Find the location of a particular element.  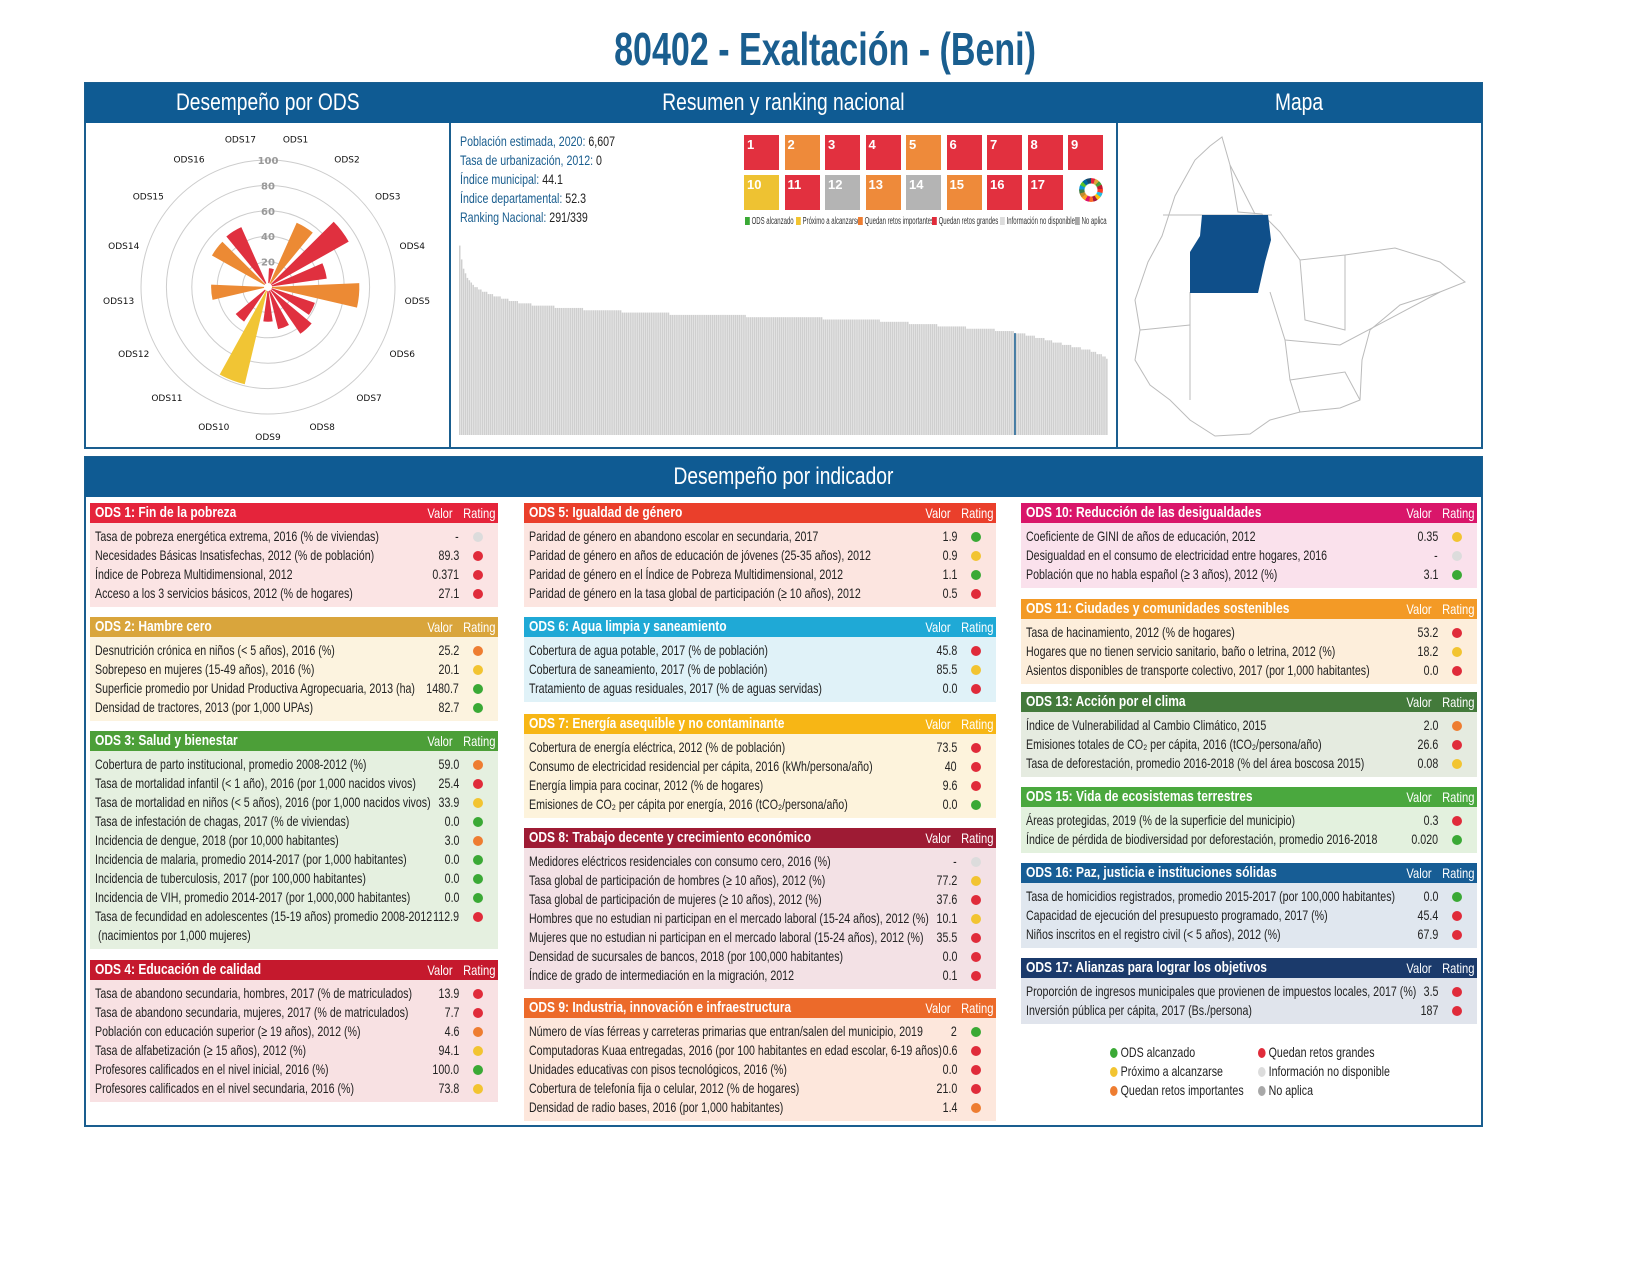

indicator-value: 33.9 is located at coordinates (448, 802).